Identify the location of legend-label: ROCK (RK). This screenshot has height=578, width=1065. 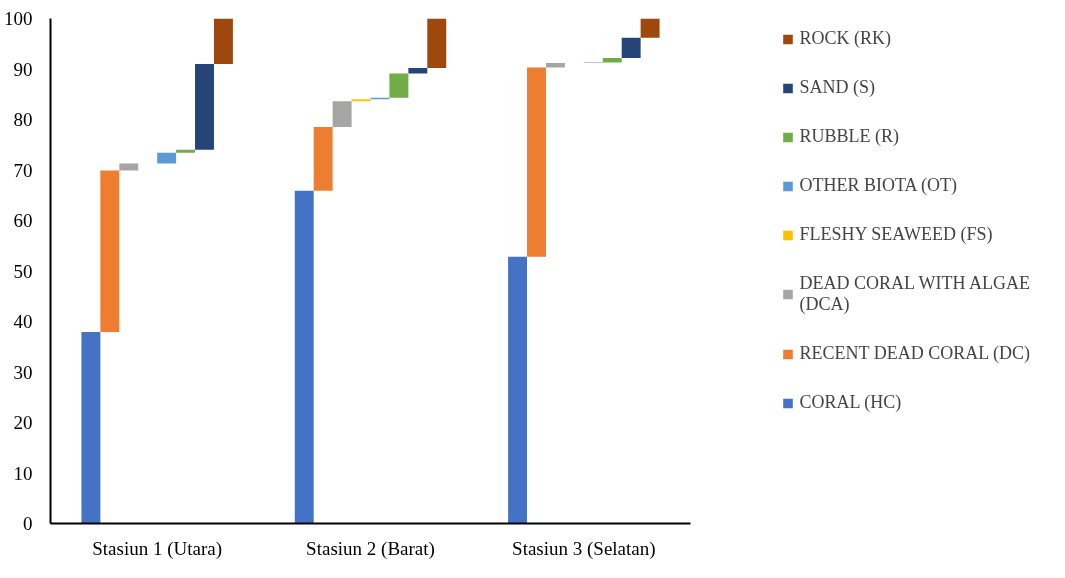
(845, 38).